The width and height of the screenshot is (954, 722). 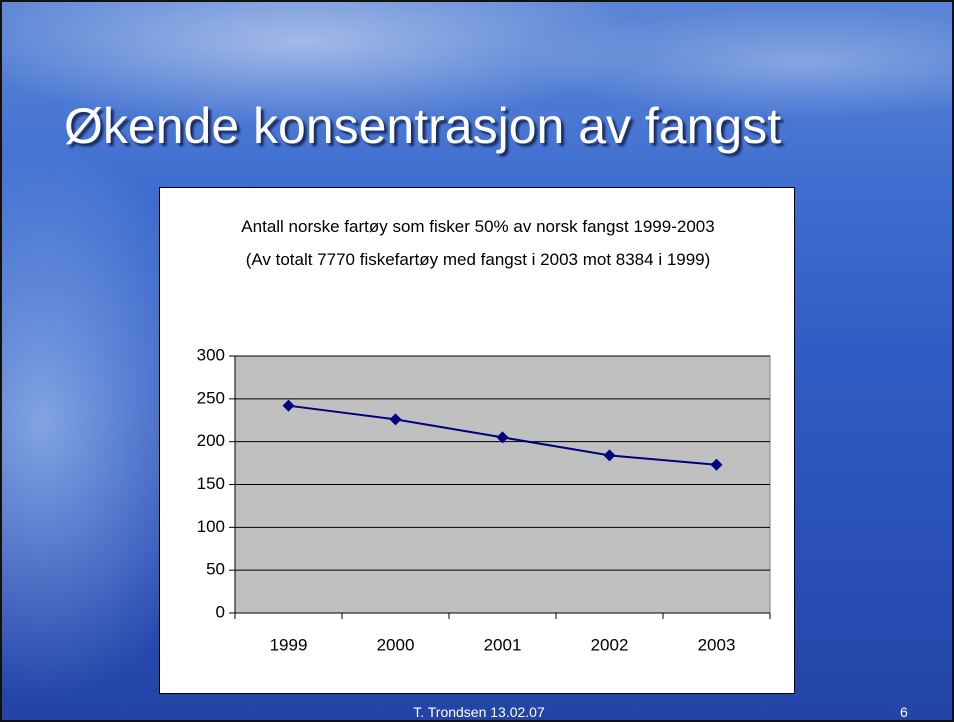 I want to click on y-tick-label: 150, so click(x=211, y=483).